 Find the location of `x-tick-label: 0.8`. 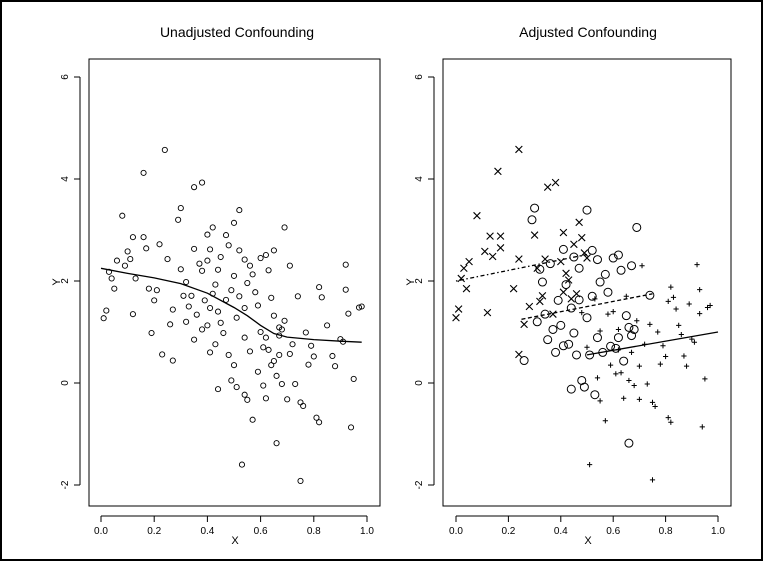

x-tick-label: 0.8 is located at coordinates (314, 531).